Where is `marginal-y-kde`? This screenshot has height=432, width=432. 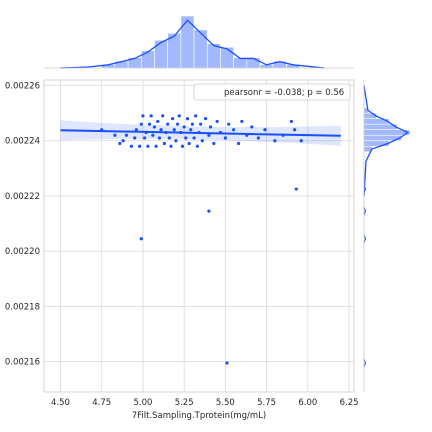 marginal-y-kde is located at coordinates (386, 141).